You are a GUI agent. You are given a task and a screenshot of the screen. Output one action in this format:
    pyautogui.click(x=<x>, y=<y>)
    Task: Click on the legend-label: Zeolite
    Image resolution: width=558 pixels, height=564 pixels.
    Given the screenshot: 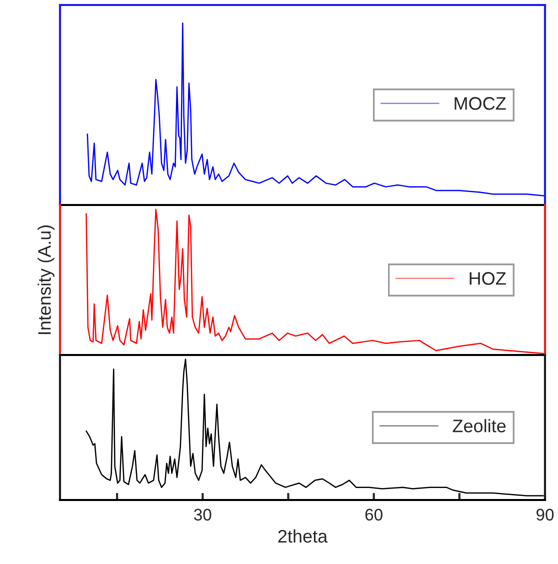 What is the action you would take?
    pyautogui.click(x=479, y=425)
    